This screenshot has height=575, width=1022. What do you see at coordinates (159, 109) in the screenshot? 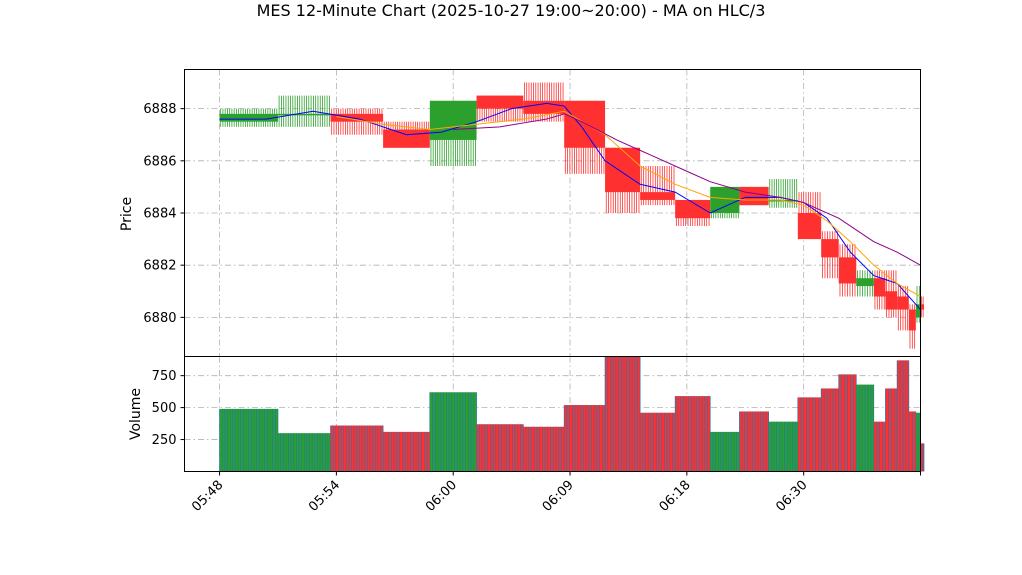
I see `price-y-tick-label: 6888` at bounding box center [159, 109].